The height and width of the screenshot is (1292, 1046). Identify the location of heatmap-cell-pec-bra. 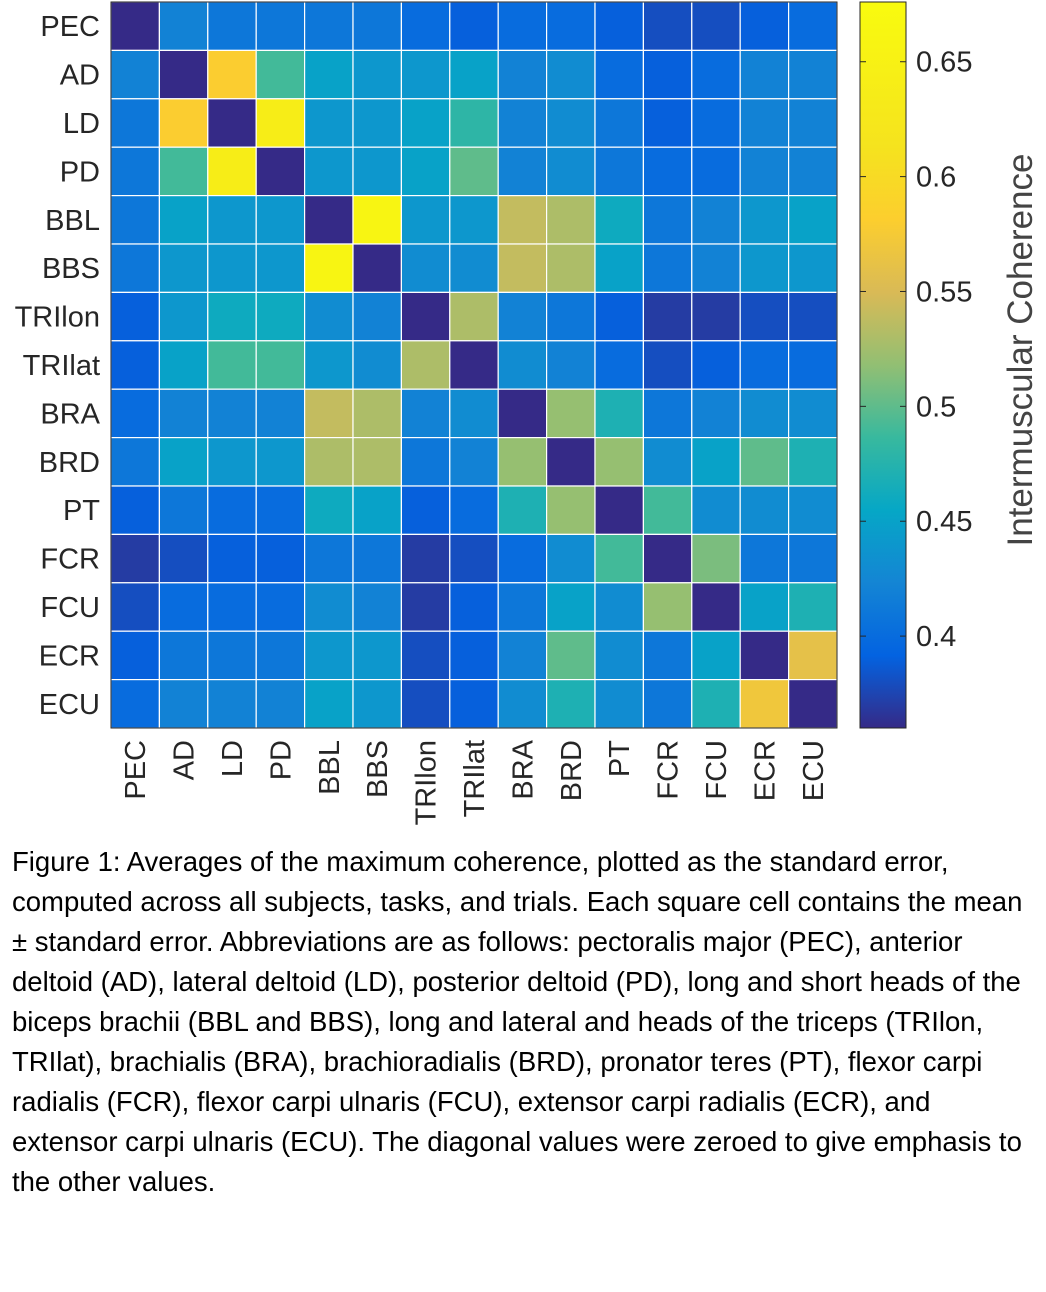
(522, 26).